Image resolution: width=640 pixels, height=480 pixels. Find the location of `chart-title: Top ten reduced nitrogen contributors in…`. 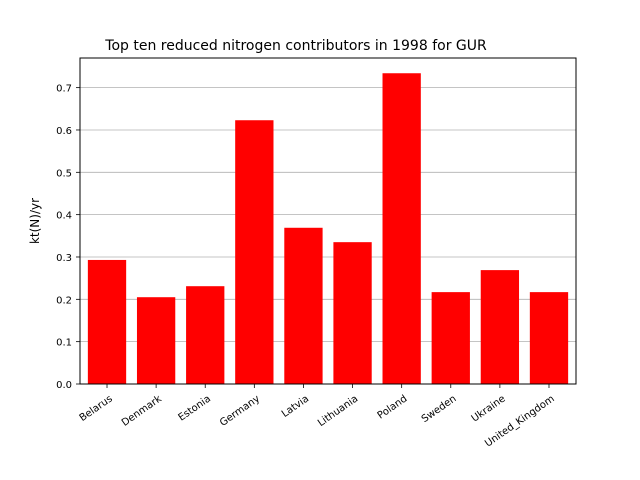

chart-title: Top ten reduced nitrogen contributors in… is located at coordinates (295, 46).